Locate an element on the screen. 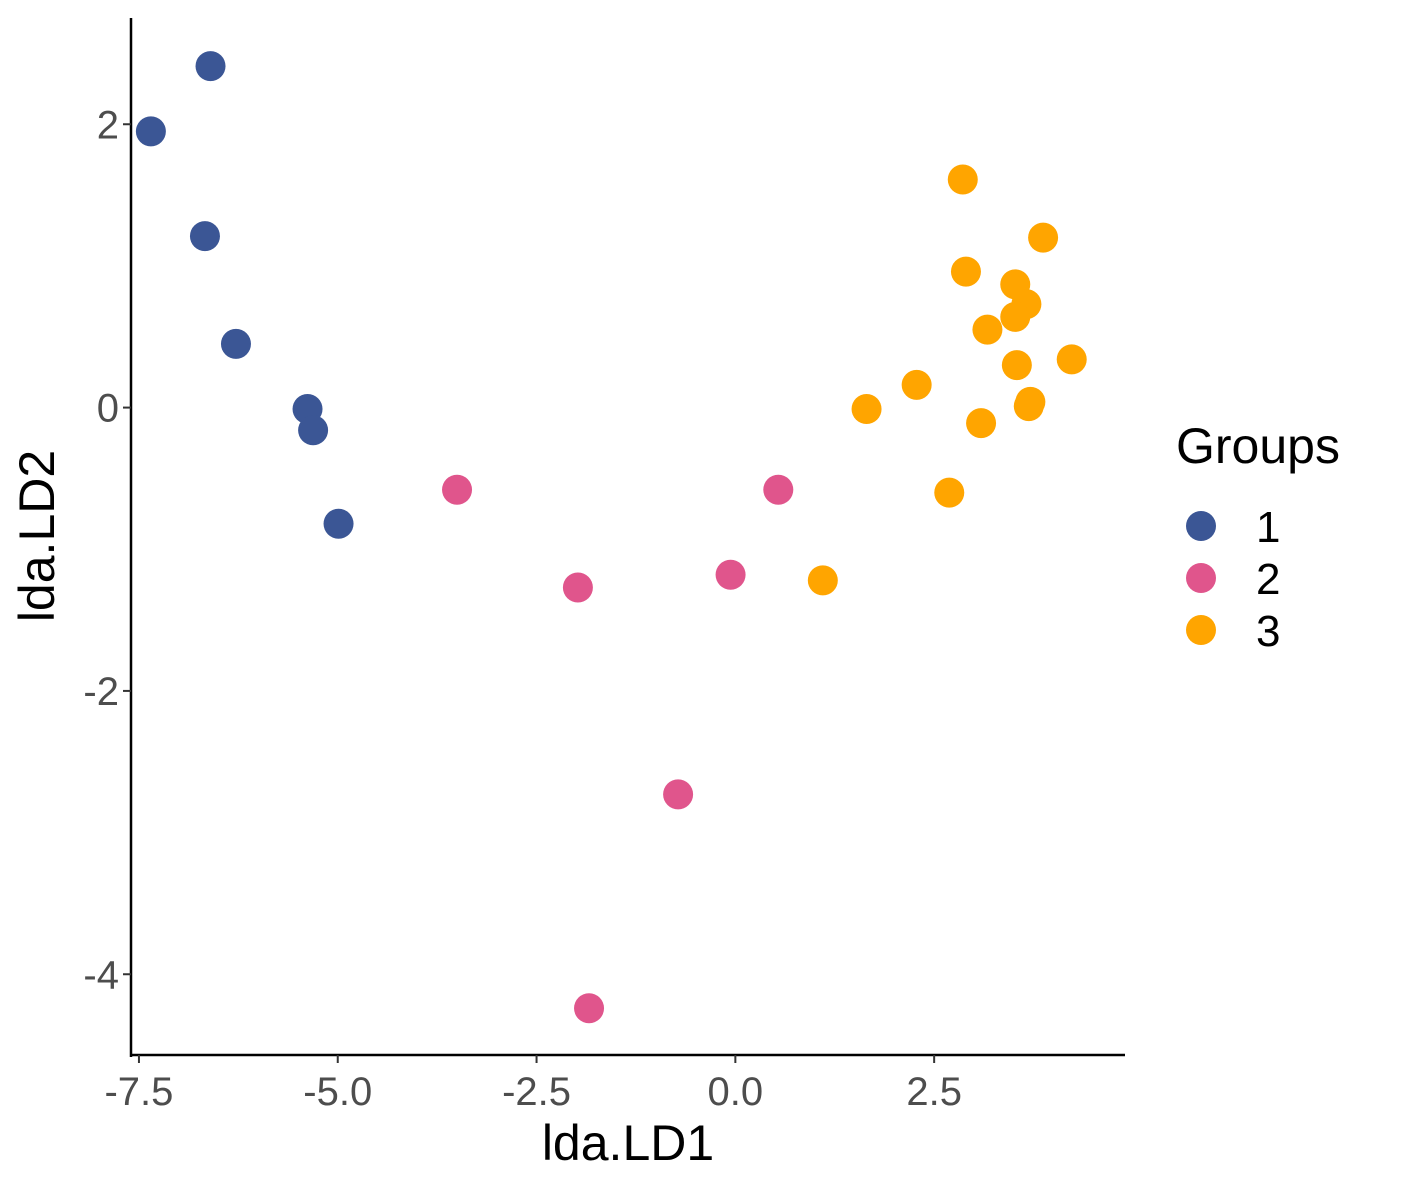  legend-items: 123 is located at coordinates (1233, 579).